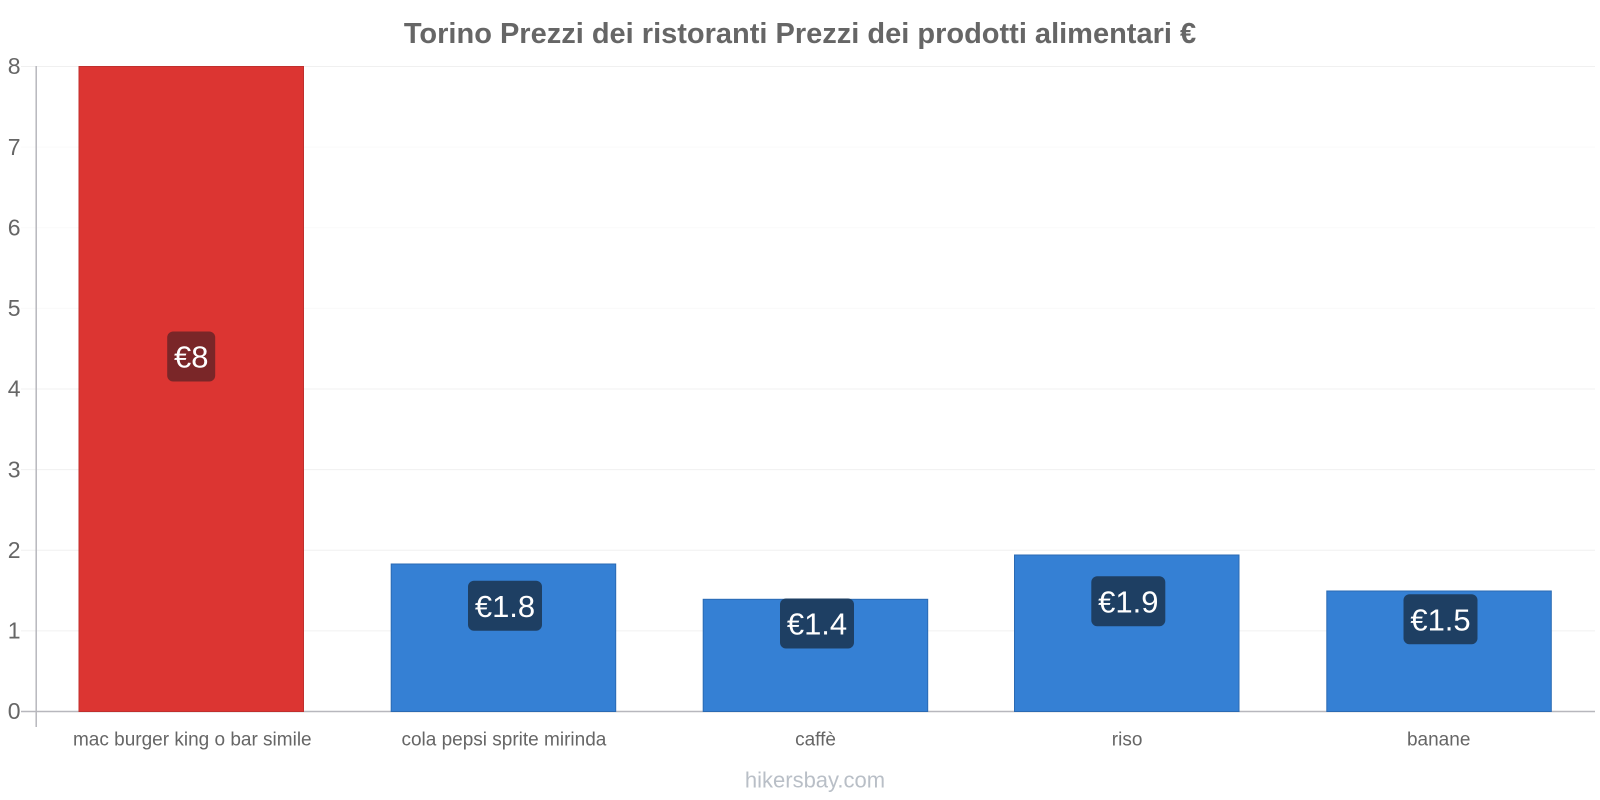 The height and width of the screenshot is (800, 1600). Describe the element at coordinates (1438, 740) in the screenshot. I see `svg-text: banane` at that location.